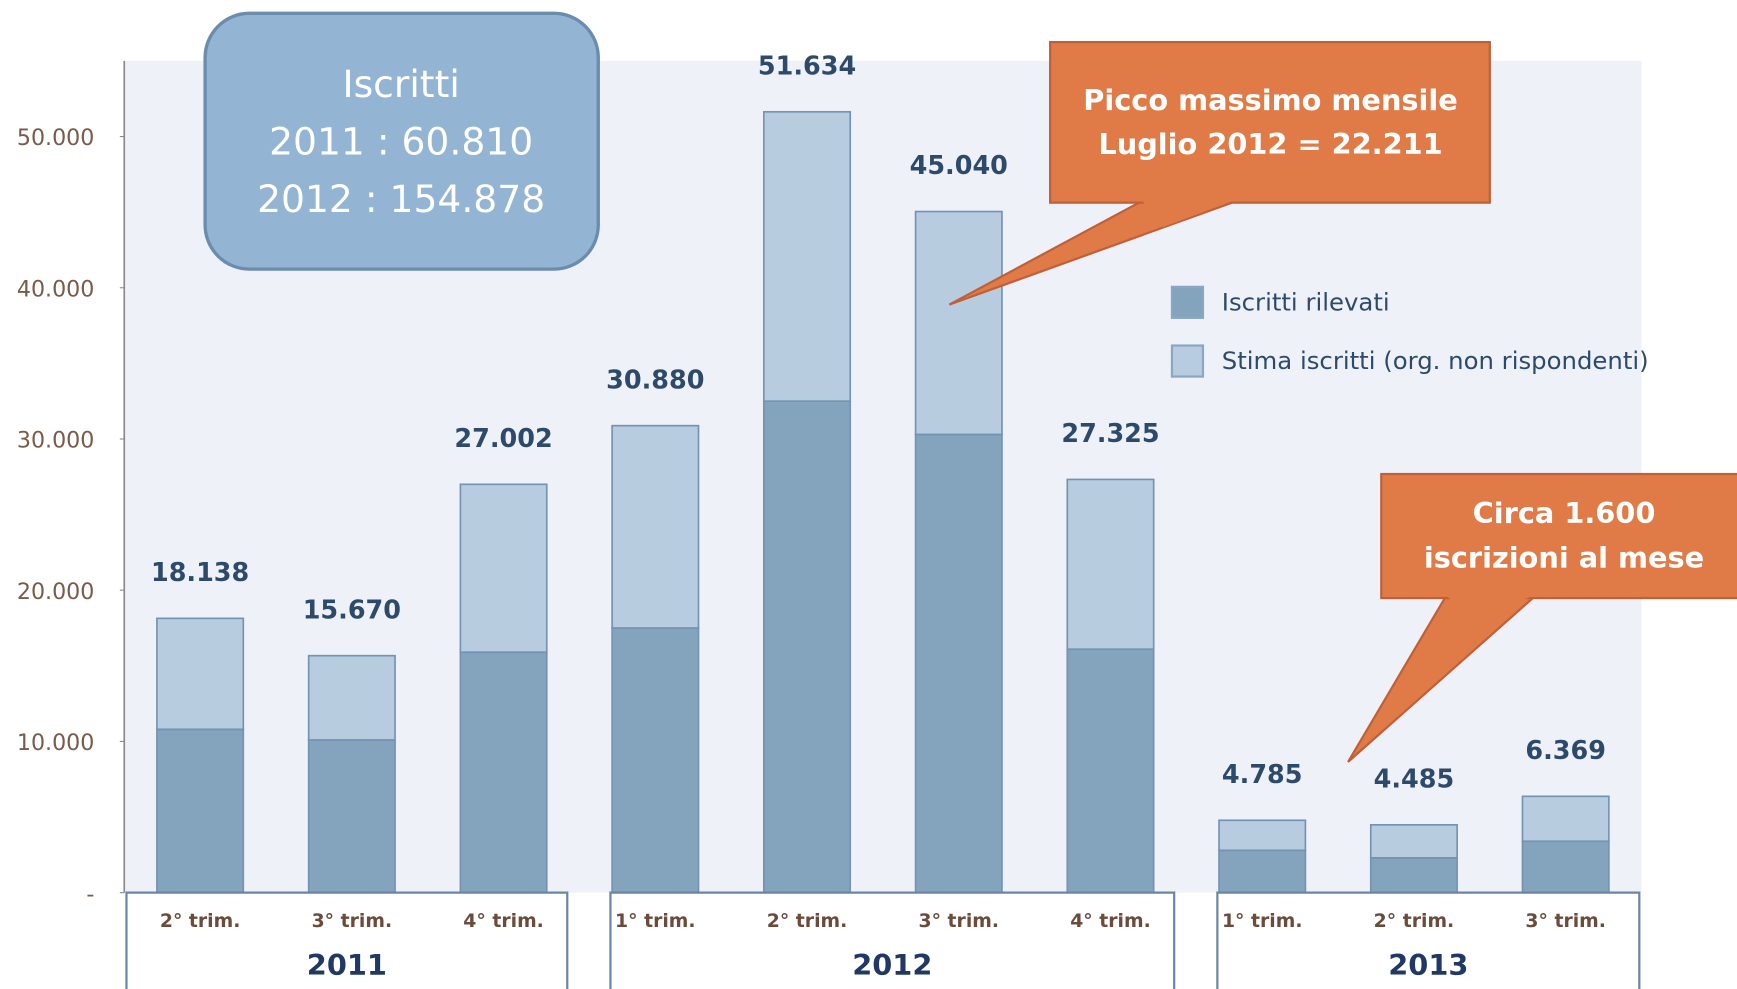  Describe the element at coordinates (1306, 301) in the screenshot. I see `legend-label: Iscritti rilevati` at that location.